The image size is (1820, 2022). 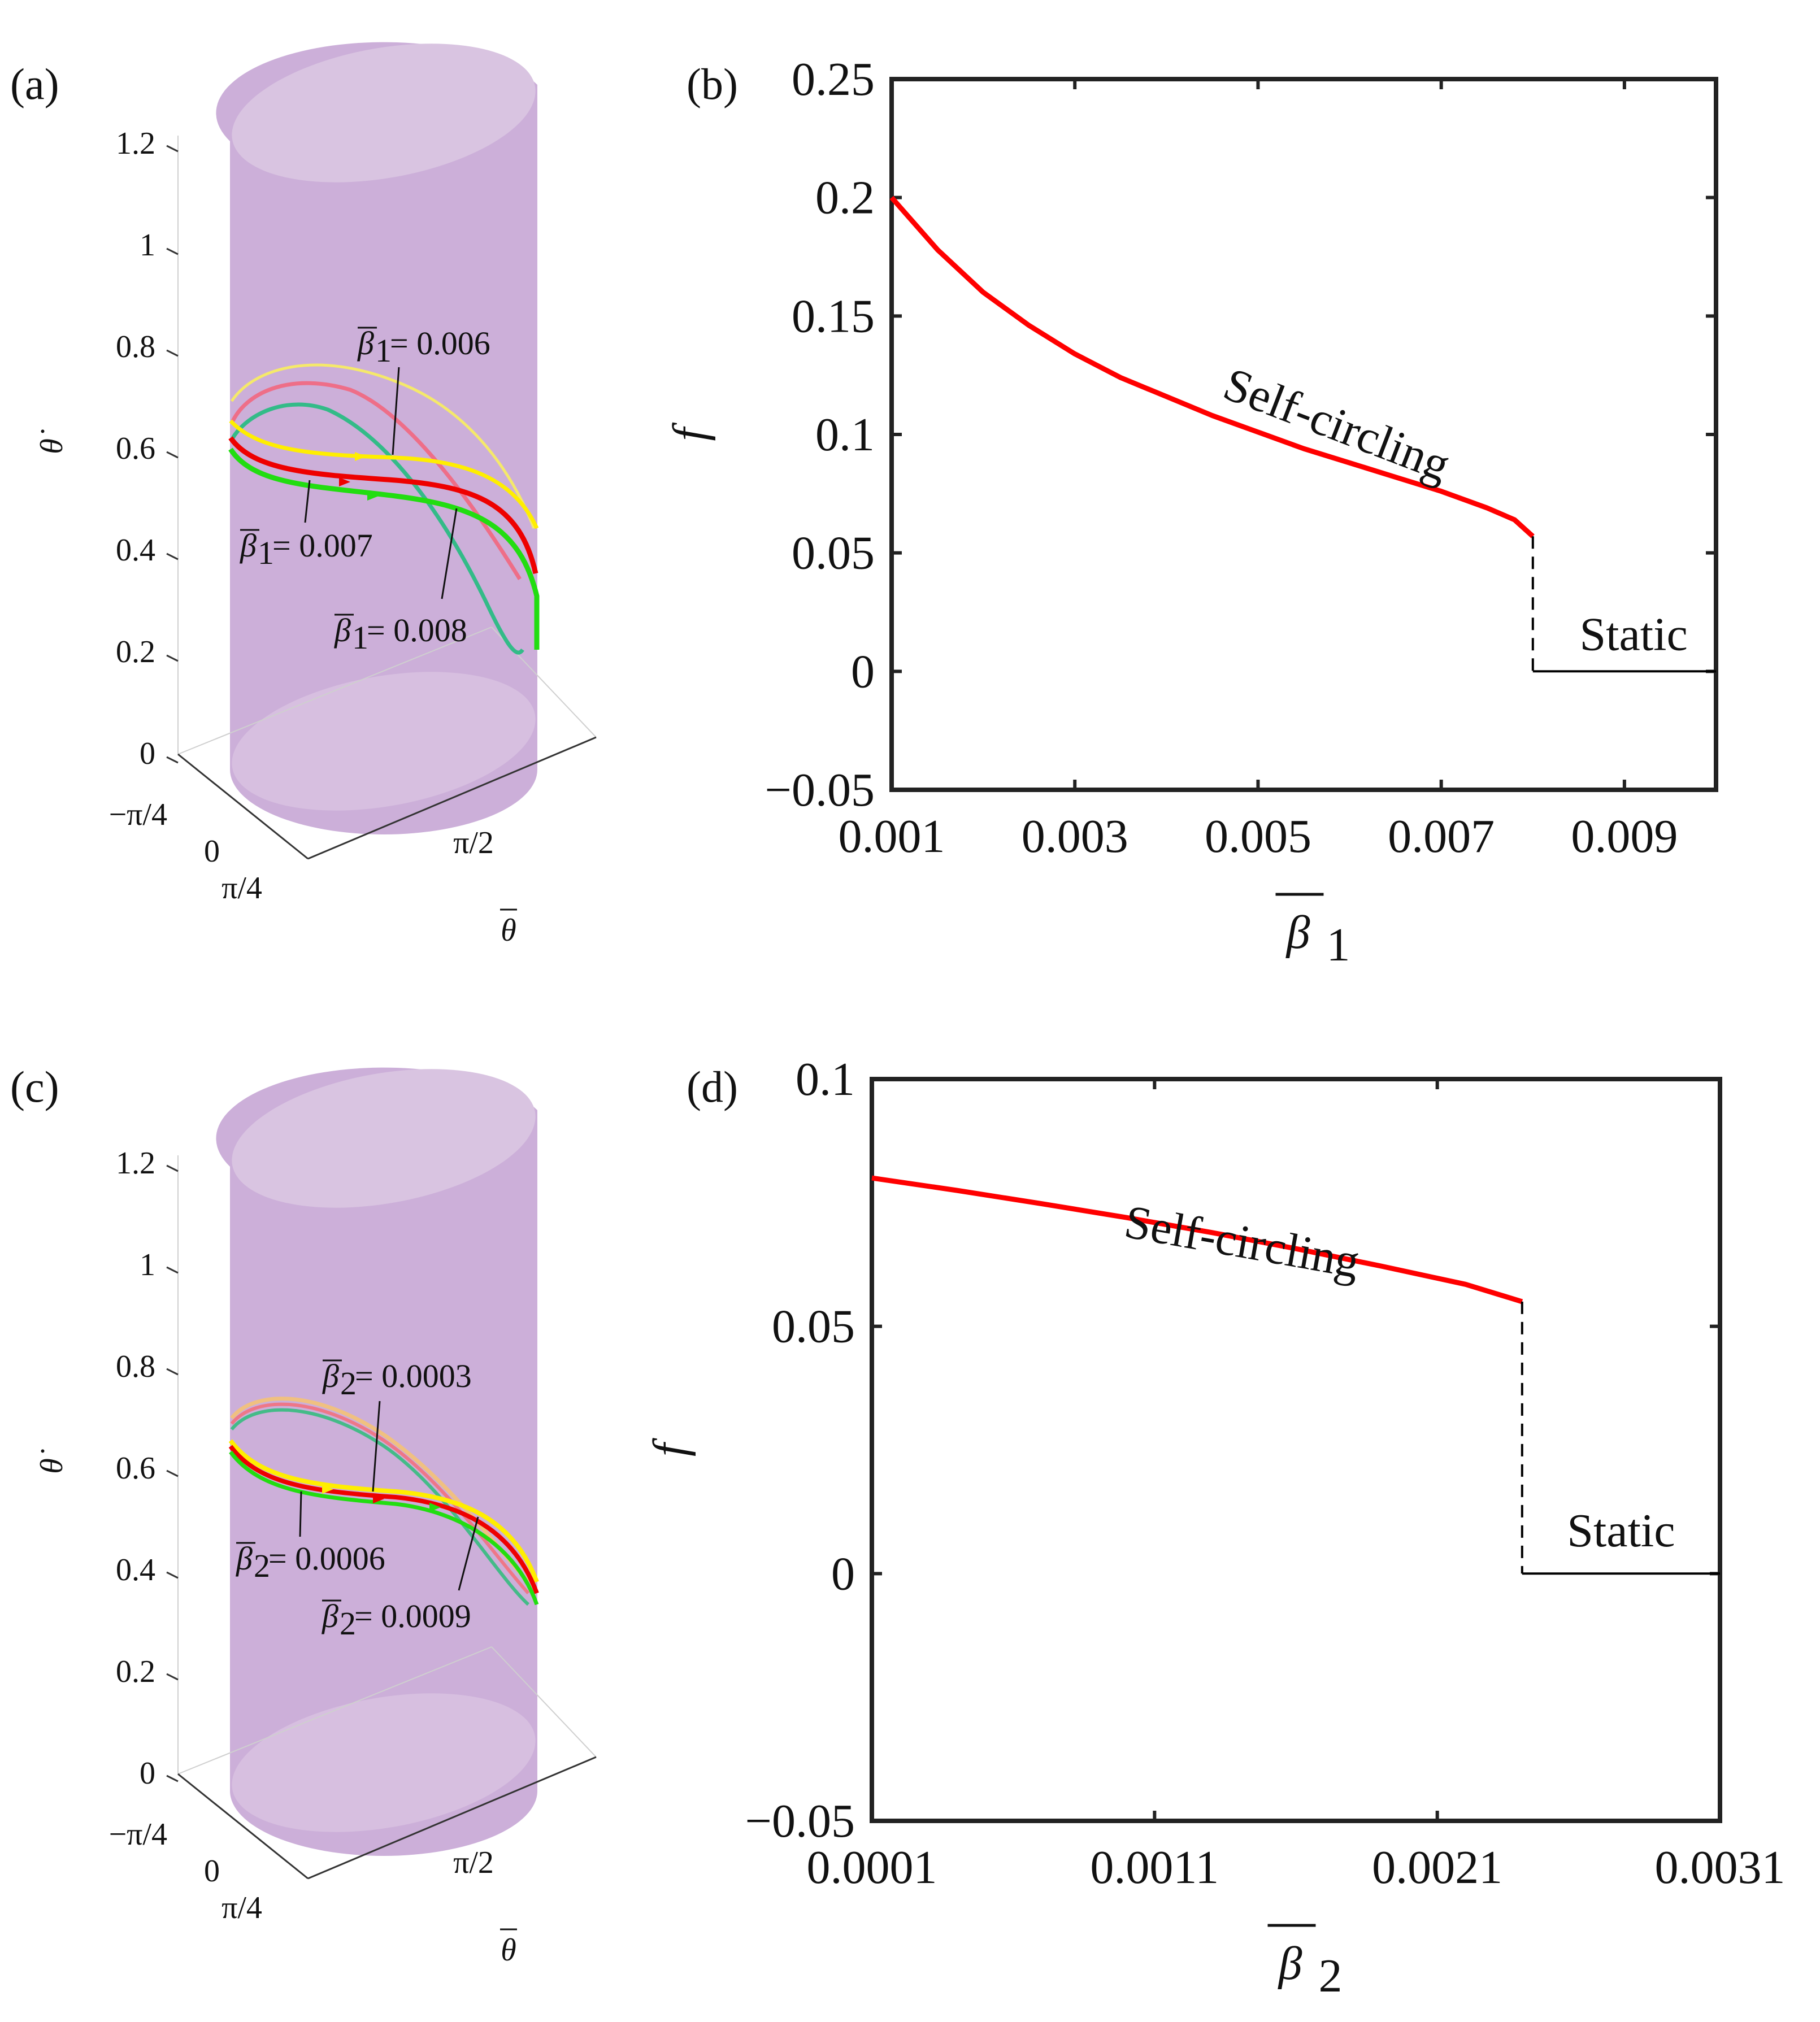 What do you see at coordinates (34, 1086) in the screenshot?
I see `panel-c-label: (c)` at bounding box center [34, 1086].